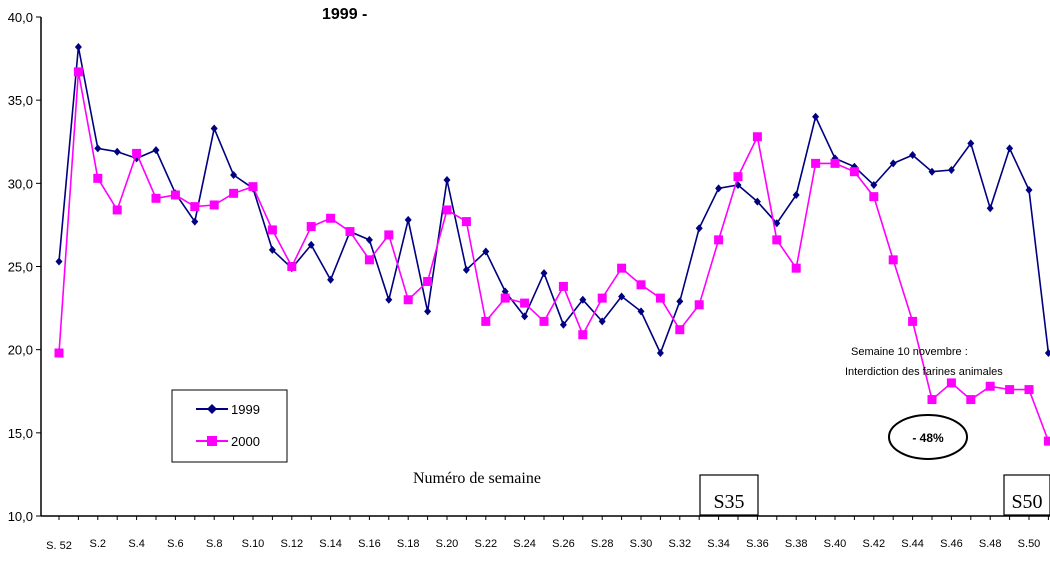  Describe the element at coordinates (212, 441) in the screenshot. I see `legend-marker-2000` at that location.